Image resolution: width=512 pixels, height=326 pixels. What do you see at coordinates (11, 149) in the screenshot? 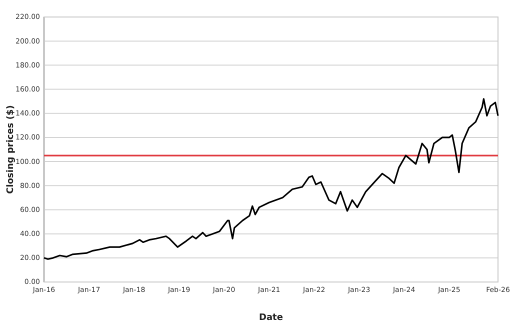
I see `y-axis-title: Closing prices ($)` at bounding box center [11, 149].